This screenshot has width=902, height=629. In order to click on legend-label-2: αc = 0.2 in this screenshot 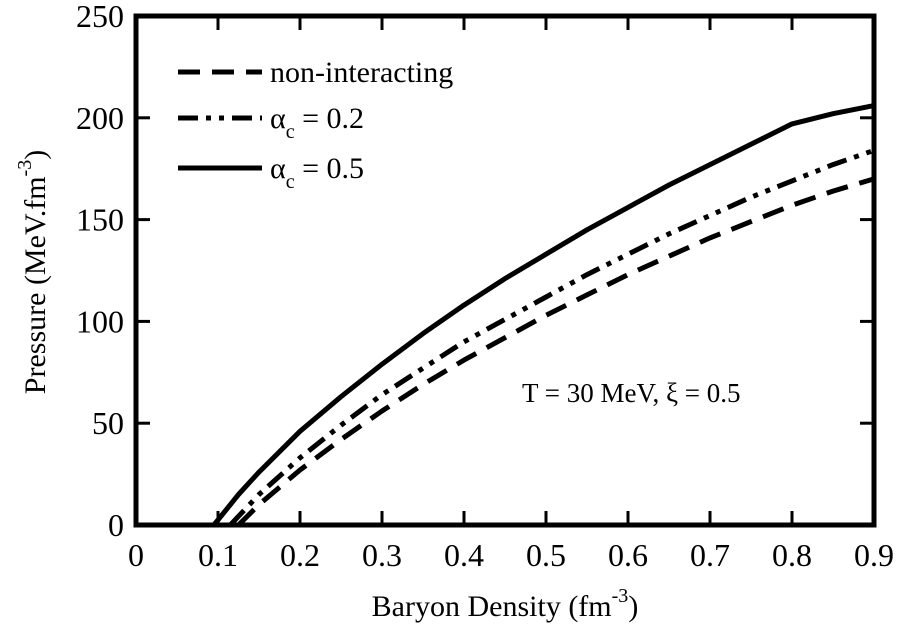, I will do `click(317, 122)`.